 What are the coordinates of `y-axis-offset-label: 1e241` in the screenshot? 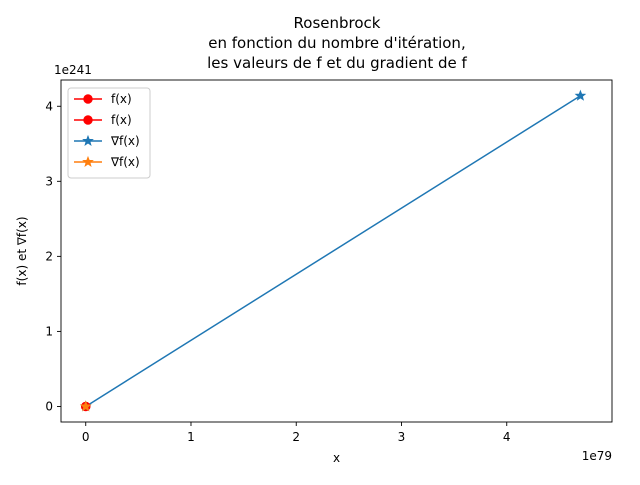 It's located at (73, 70).